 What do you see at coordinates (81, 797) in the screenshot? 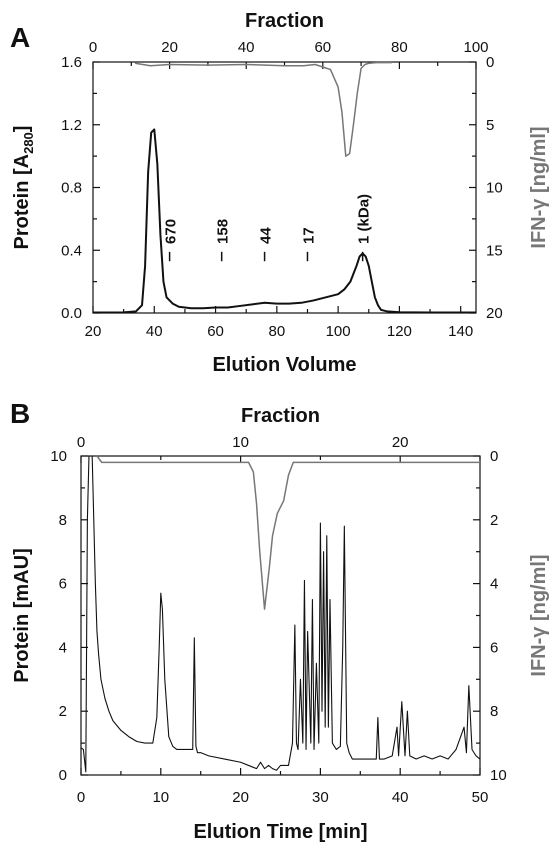
I see `x-tick-label: 0` at bounding box center [81, 797].